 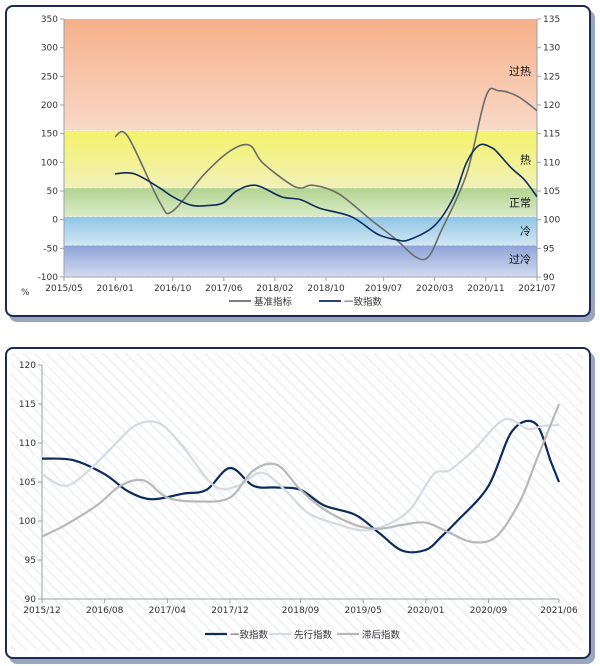 What do you see at coordinates (551, 20) in the screenshot?
I see `y-tick-label-right: 135` at bounding box center [551, 20].